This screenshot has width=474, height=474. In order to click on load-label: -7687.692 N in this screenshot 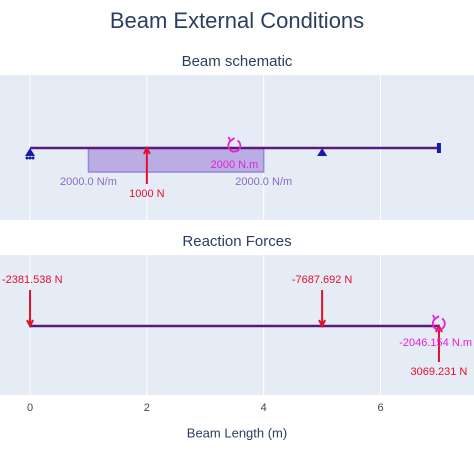, I will do `click(322, 280)`.